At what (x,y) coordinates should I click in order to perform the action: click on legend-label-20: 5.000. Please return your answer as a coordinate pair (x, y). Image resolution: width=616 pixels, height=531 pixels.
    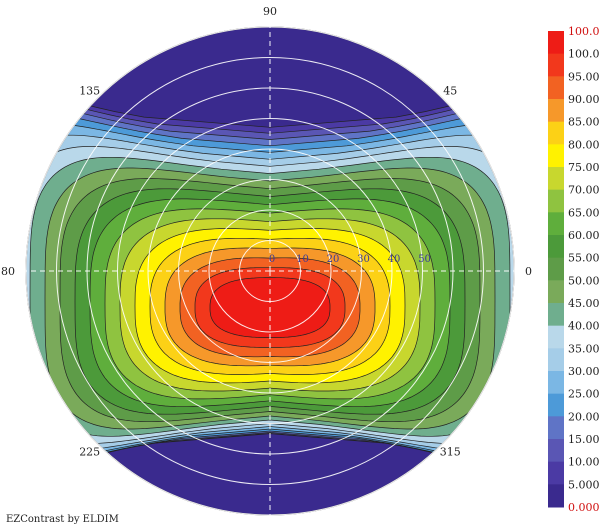
    Looking at the image, I should click on (584, 484).